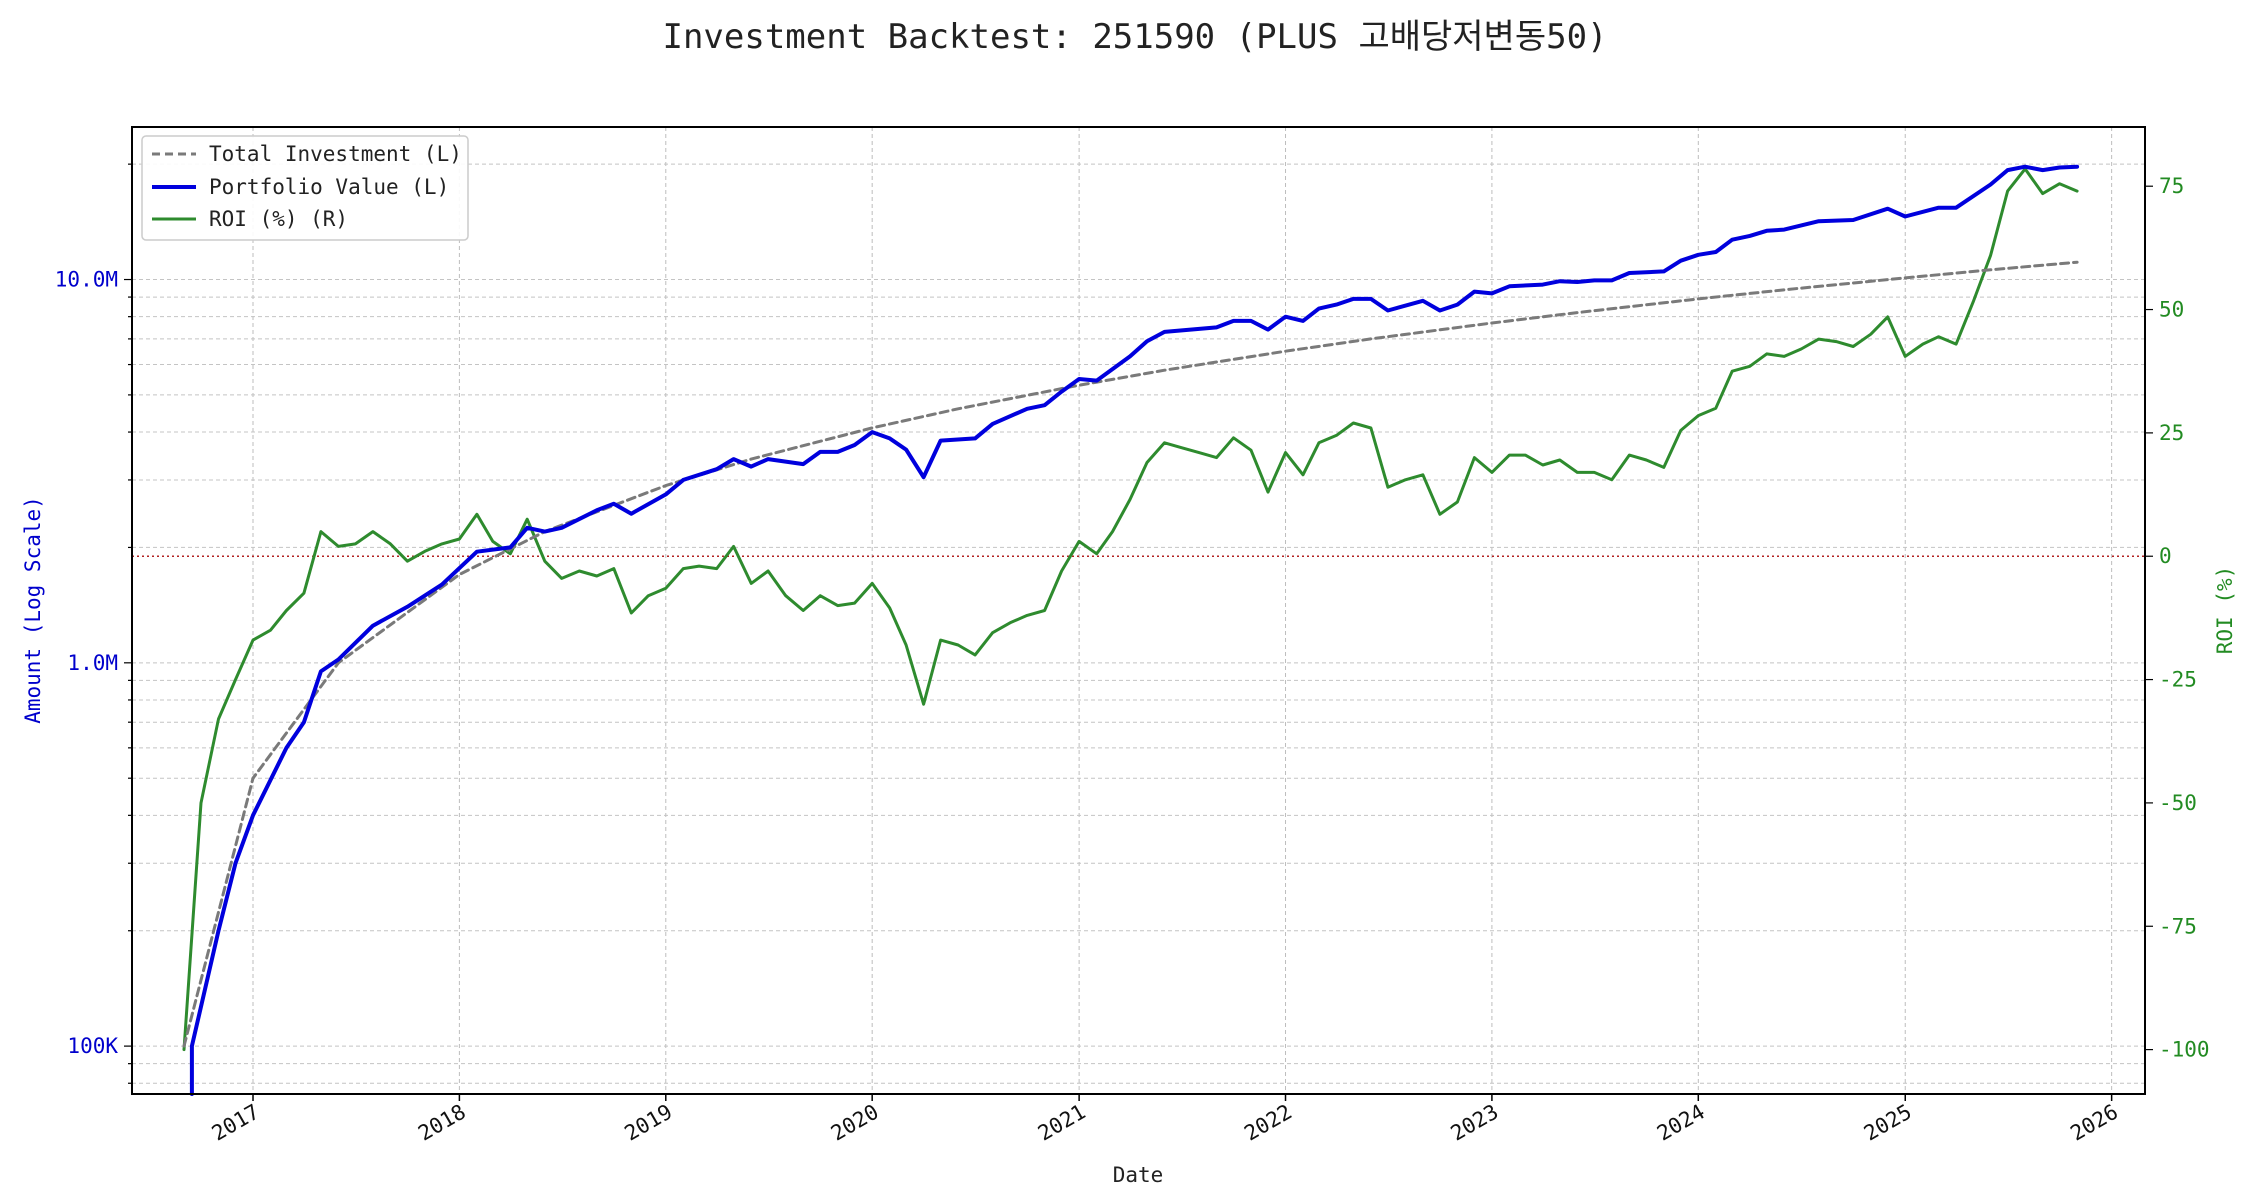 This screenshot has width=2250, height=1200. Describe the element at coordinates (2178, 926) in the screenshot. I see `y-right-tick-label: -75` at that location.